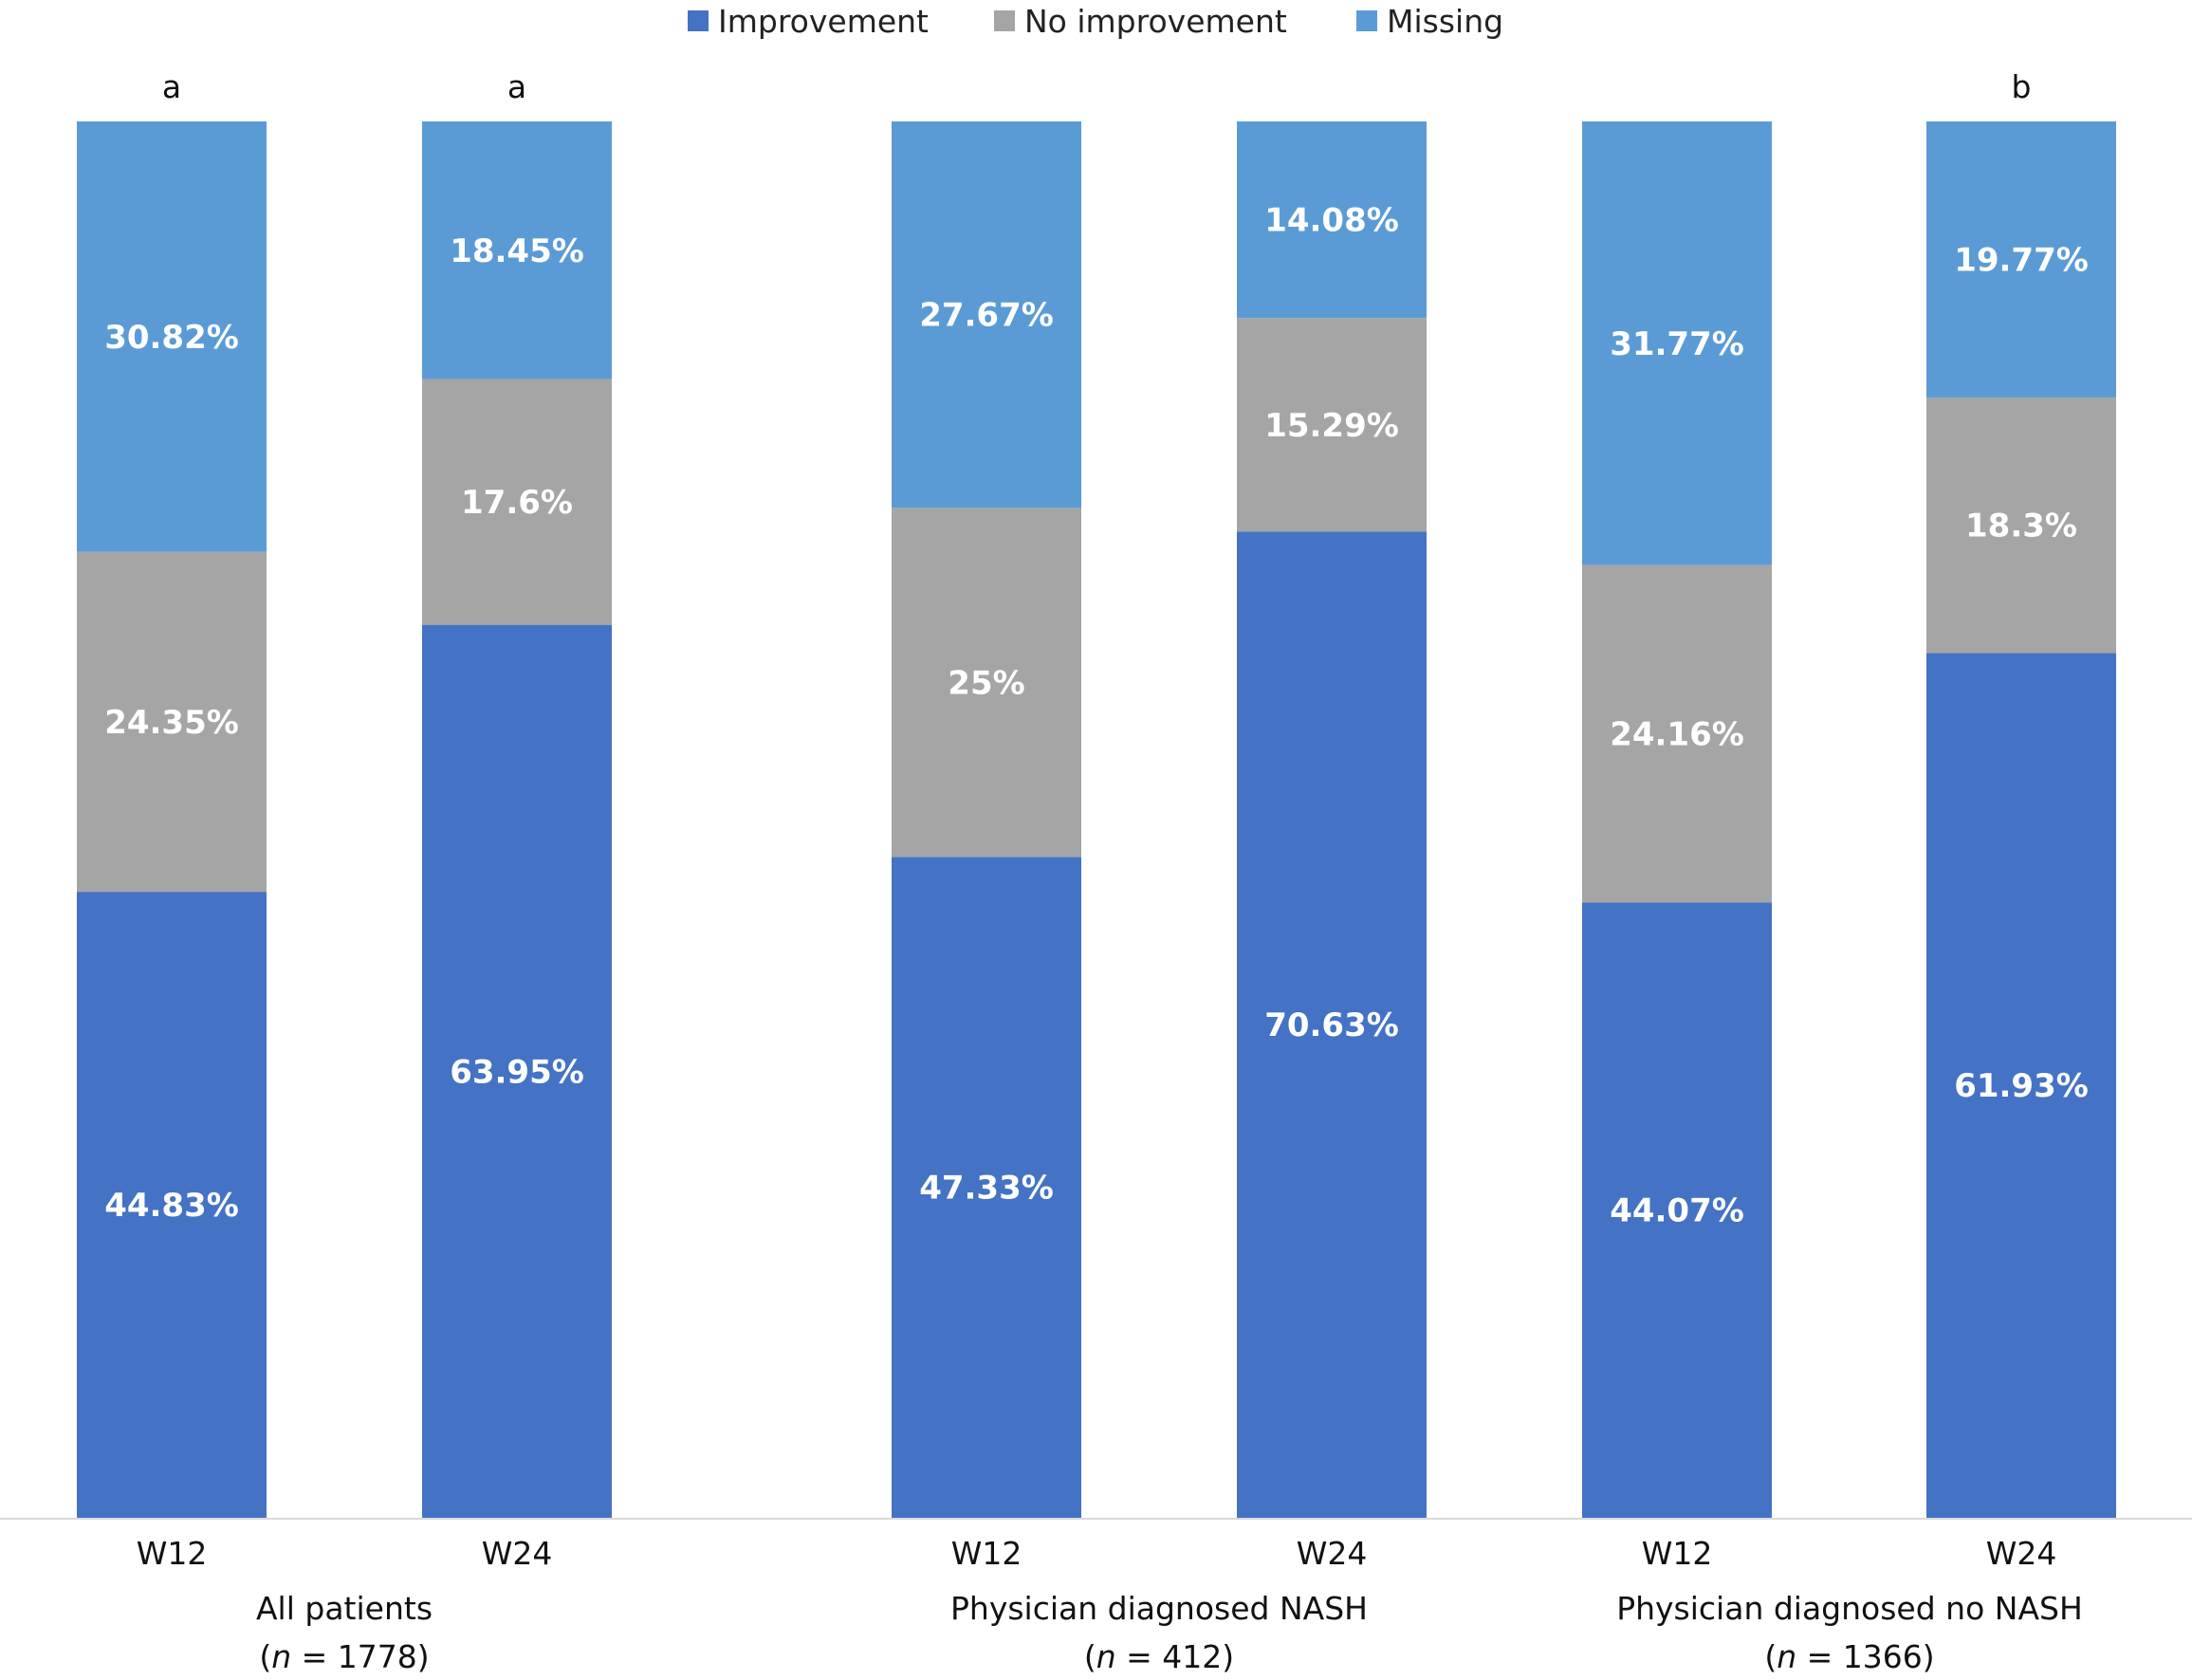  I want to click on data-label: 44.83%, so click(172, 1206).